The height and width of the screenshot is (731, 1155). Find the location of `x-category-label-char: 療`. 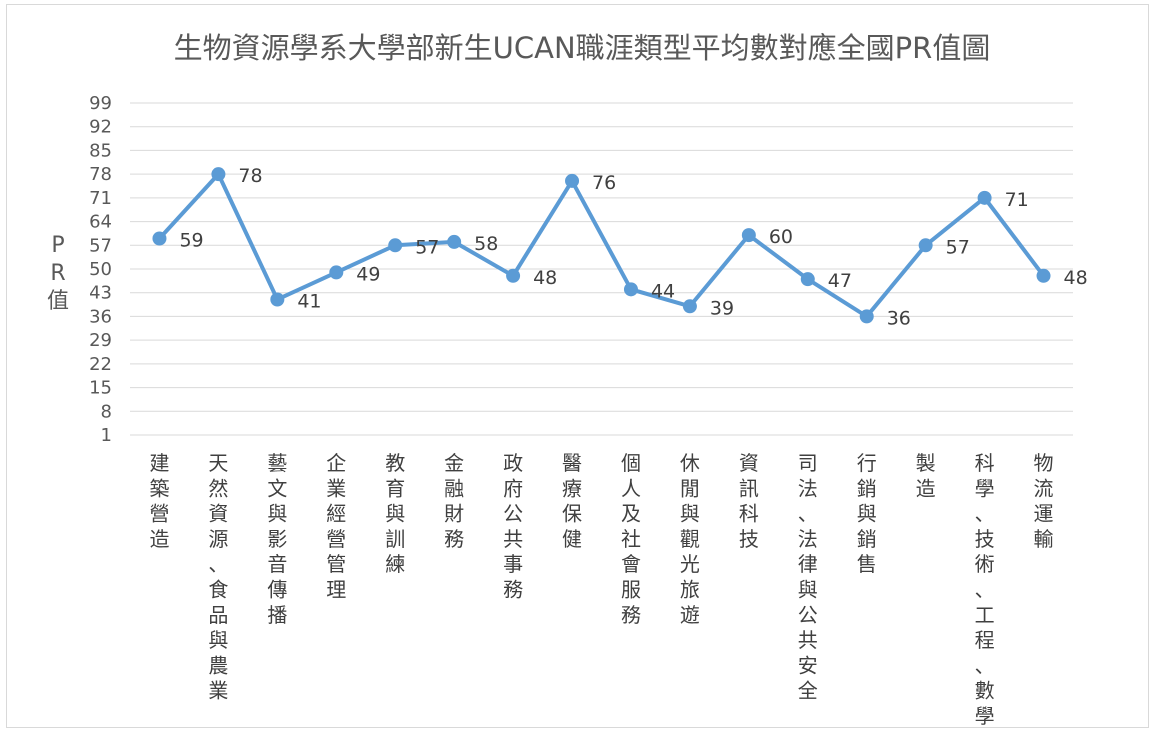

x-category-label-char: 療 is located at coordinates (572, 488).